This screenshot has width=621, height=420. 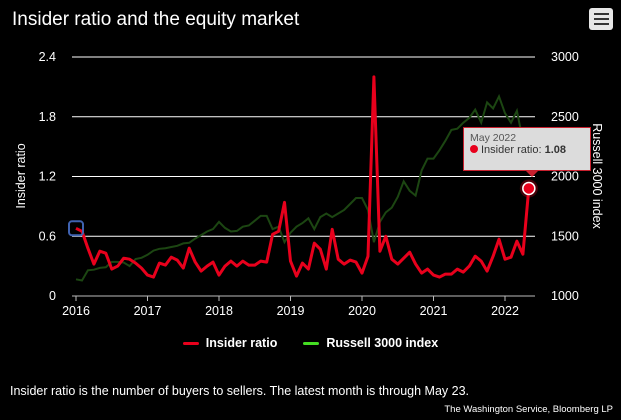 I want to click on legend-swatch-green, so click(x=311, y=343).